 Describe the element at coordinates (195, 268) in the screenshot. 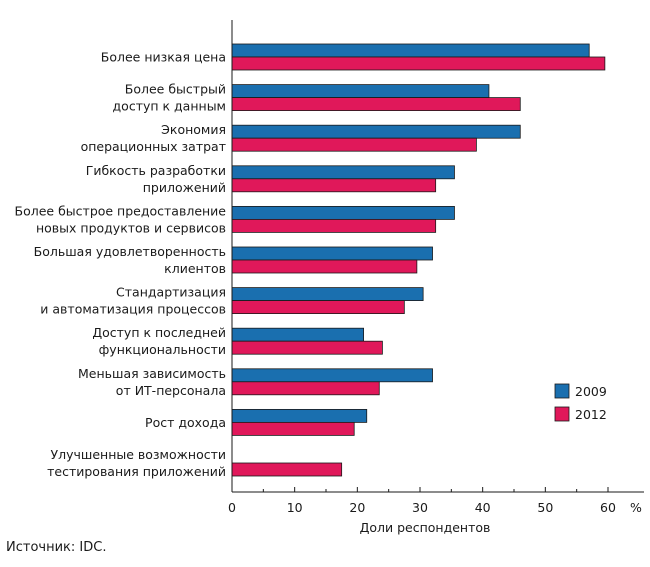

I see `category-label-6-line-2: клиентов` at that location.